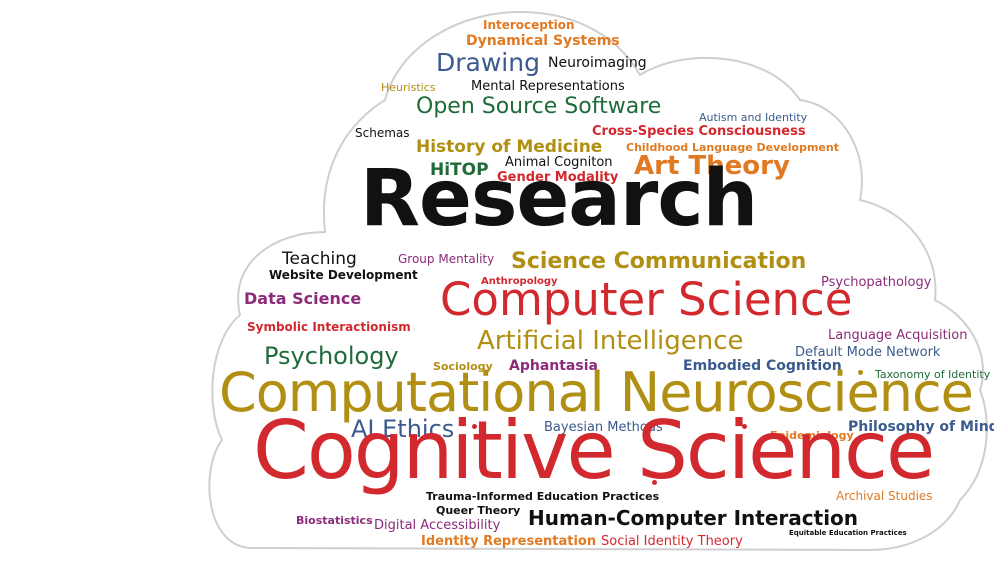  What do you see at coordinates (488, 62) in the screenshot?
I see `word-drawing: Drawing` at bounding box center [488, 62].